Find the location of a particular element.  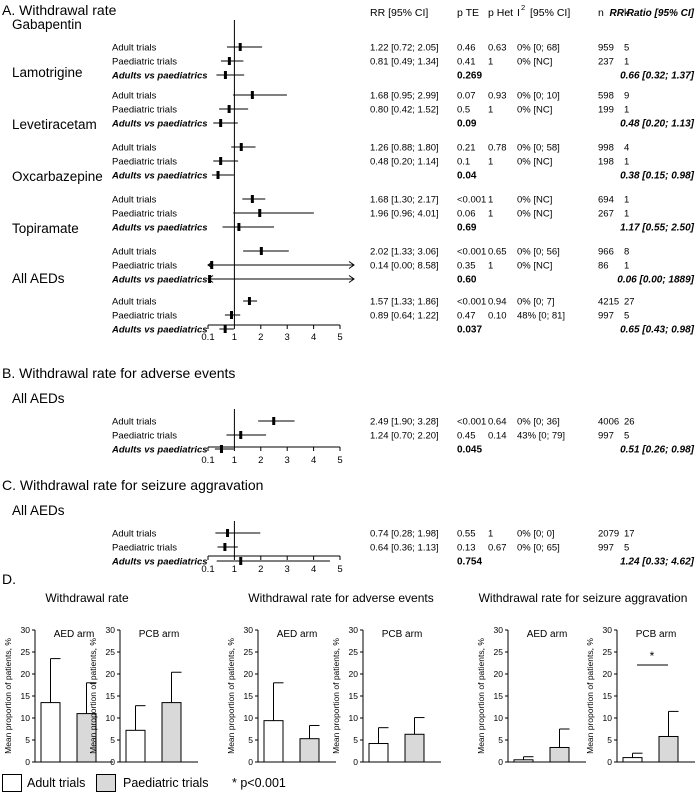

k-value: 4 is located at coordinates (626, 148).